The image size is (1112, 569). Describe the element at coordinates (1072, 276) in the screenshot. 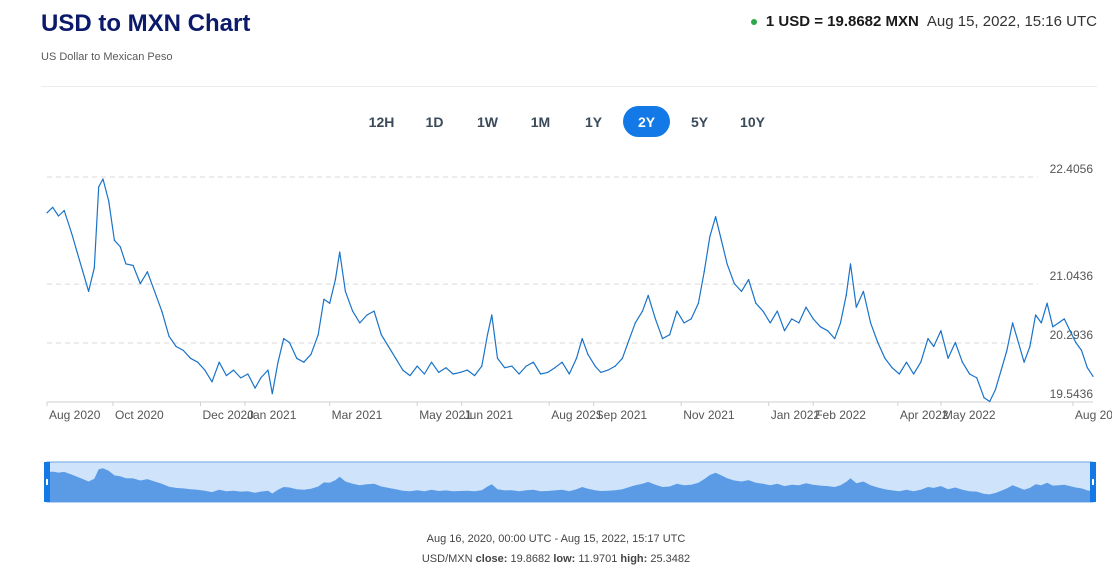

I see `y-tick-label: 21.0436` at that location.